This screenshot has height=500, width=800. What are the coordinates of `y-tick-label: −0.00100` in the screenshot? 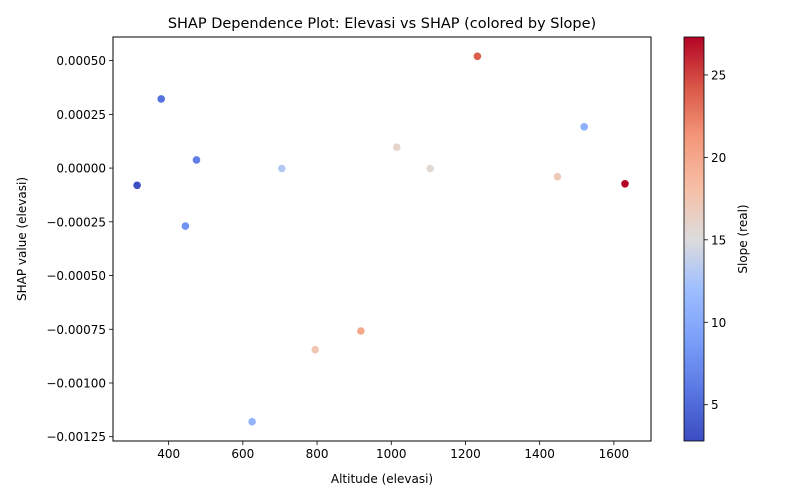 It's located at (76, 383).